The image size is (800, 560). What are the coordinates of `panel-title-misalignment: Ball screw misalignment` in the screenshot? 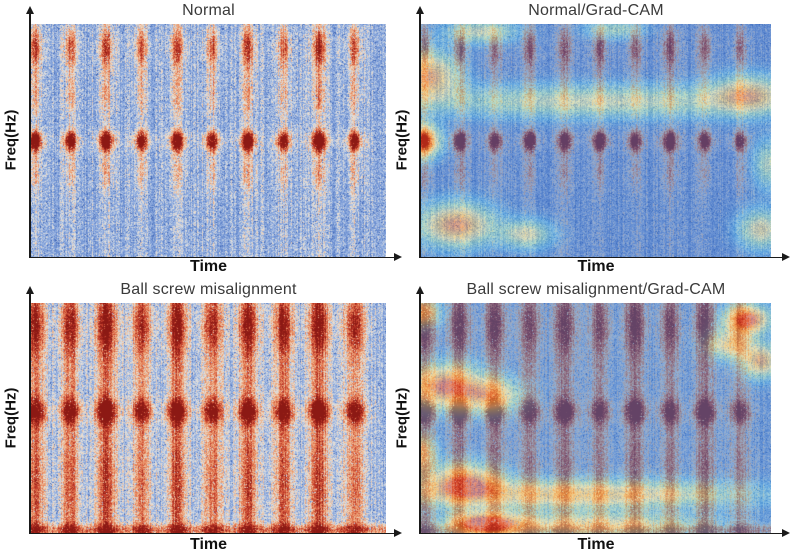 It's located at (208, 289).